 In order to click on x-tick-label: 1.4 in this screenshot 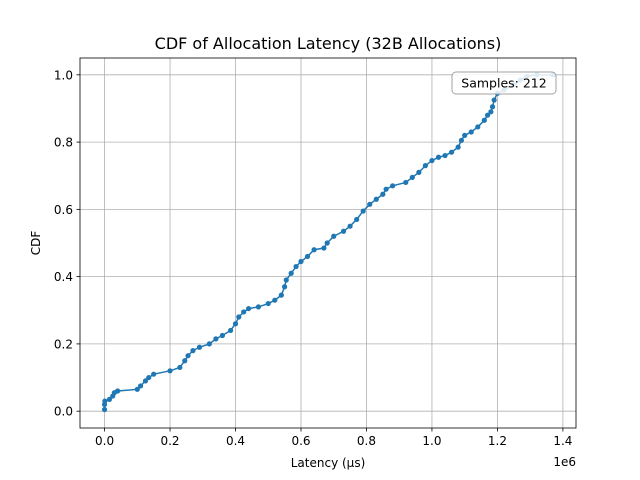, I will do `click(562, 441)`.